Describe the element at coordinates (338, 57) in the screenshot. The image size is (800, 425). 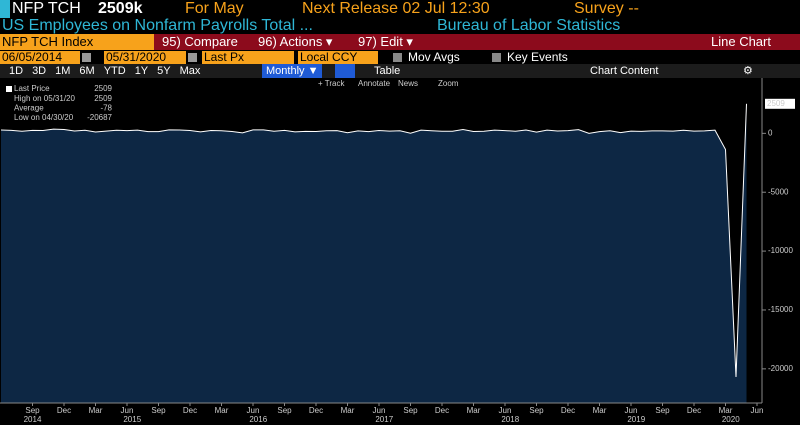
I see `currency: Local CCY` at that location.